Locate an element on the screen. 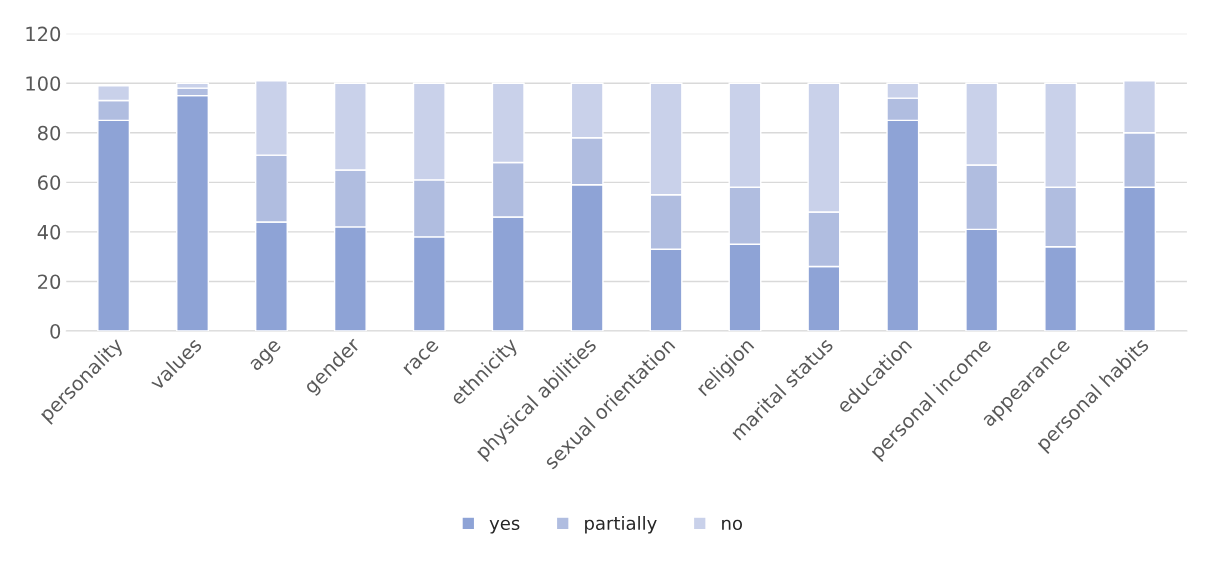  legend-label: yes is located at coordinates (504, 526).